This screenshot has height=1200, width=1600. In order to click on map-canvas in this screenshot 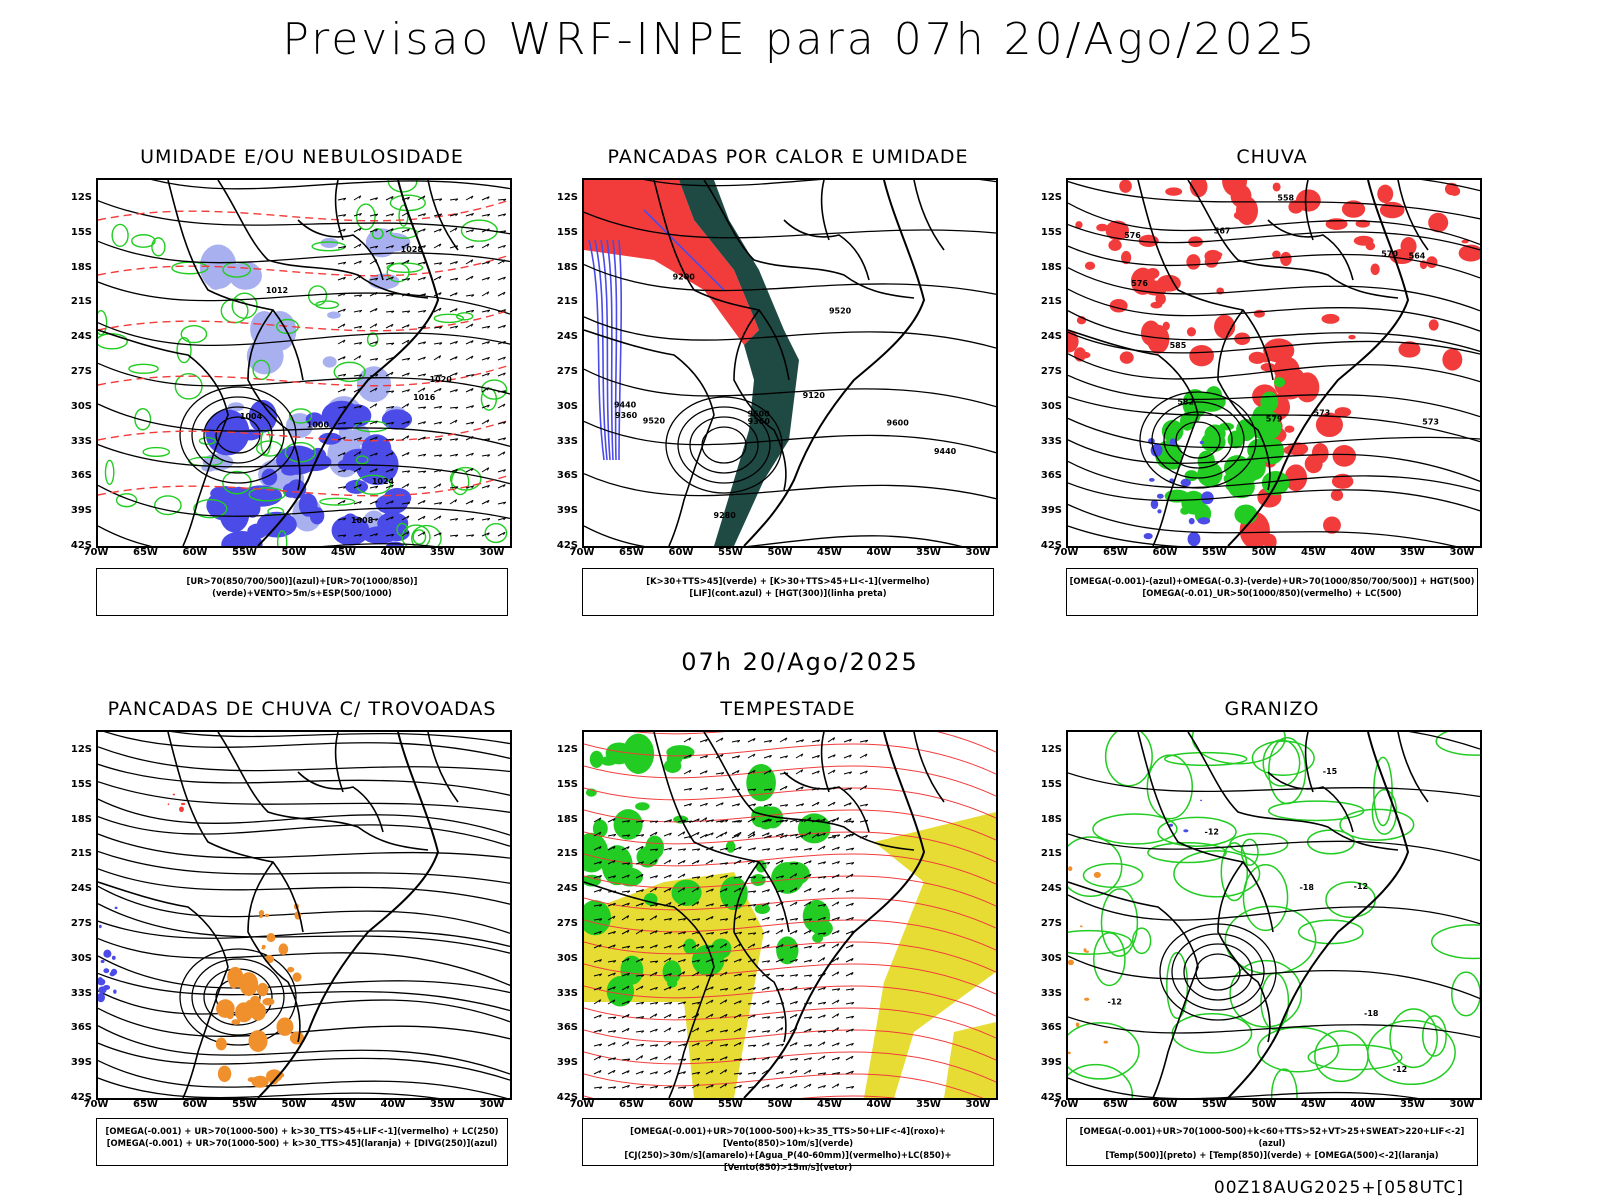, I will do `click(304, 915)`.